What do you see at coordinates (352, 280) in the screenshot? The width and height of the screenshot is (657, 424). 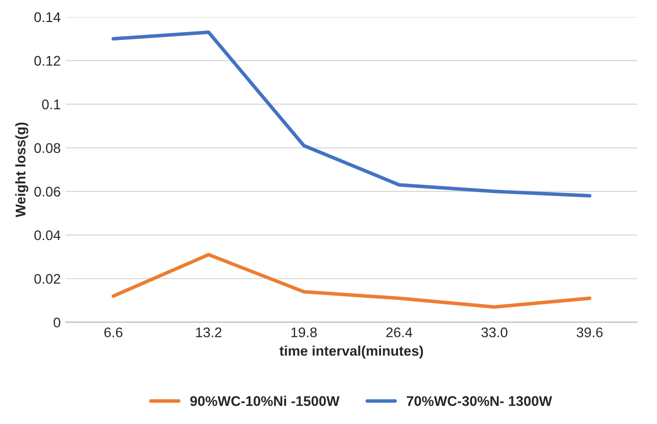 I see `line-series` at bounding box center [352, 280].